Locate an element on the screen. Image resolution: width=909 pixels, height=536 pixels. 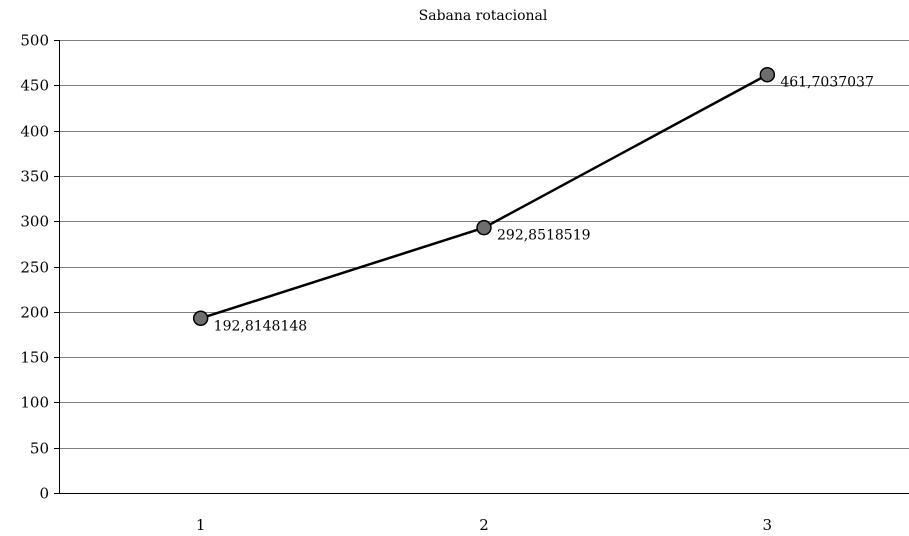
x-axis-tick-labels: 1 2 3 is located at coordinates (484, 525).